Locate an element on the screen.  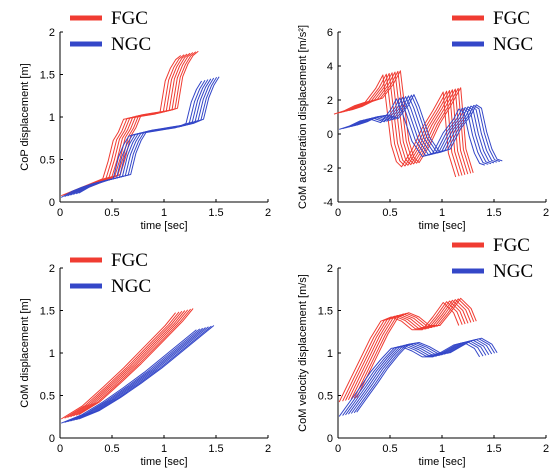
y-tick-label: -2 is located at coordinates (328, 169).